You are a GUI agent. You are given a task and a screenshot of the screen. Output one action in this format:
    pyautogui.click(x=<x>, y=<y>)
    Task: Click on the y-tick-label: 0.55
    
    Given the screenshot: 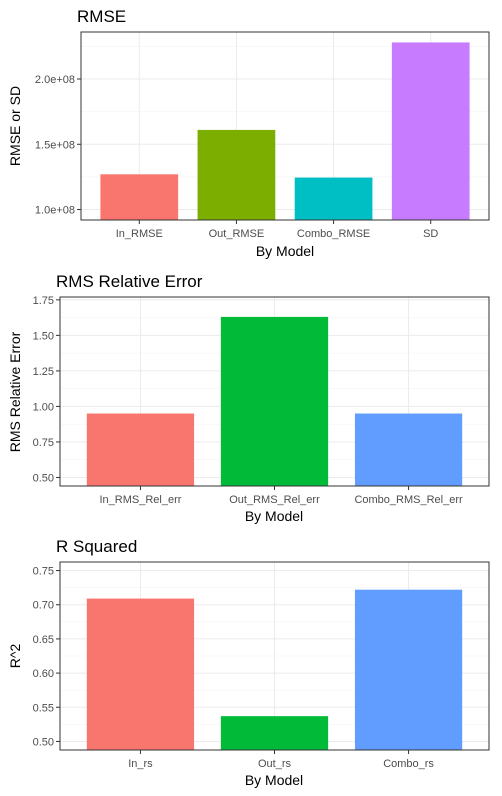 What is the action you would take?
    pyautogui.click(x=43, y=708)
    